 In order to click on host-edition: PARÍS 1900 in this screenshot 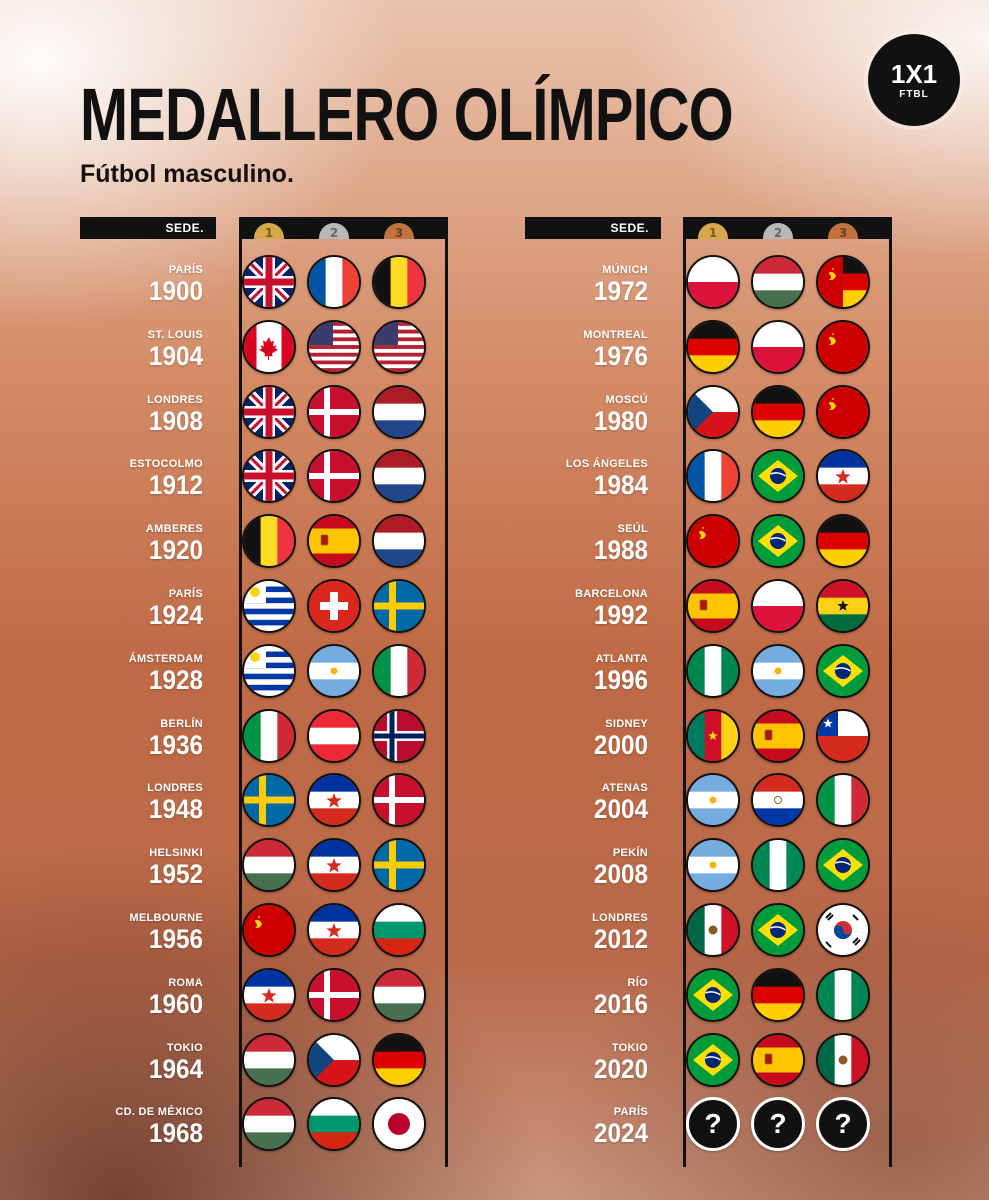, I will do `click(108, 284)`.